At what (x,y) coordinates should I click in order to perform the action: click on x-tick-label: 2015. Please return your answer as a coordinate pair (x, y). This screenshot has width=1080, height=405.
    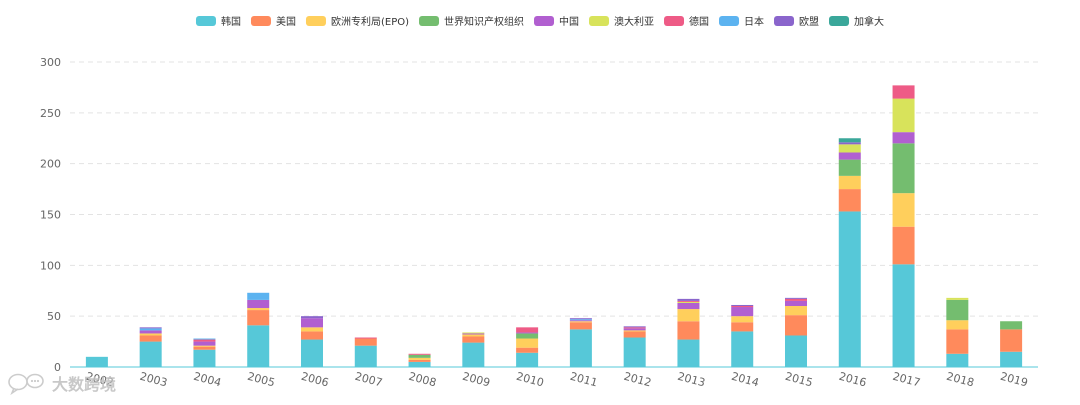
    Looking at the image, I should click on (799, 380).